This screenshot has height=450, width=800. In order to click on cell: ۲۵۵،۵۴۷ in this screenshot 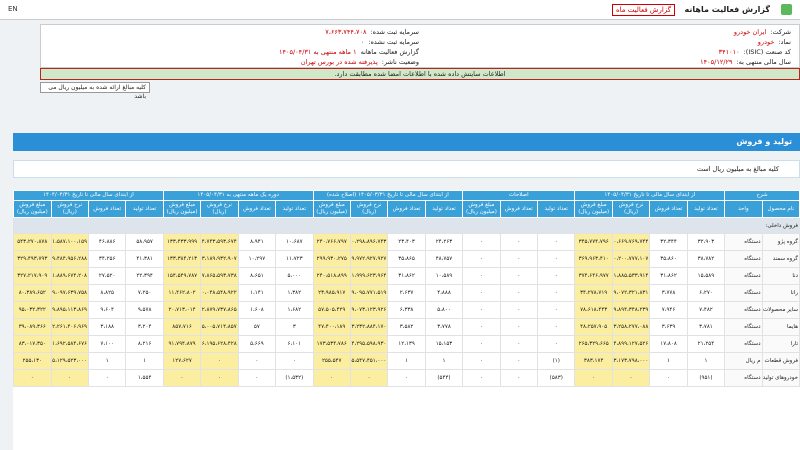, I will do `click(331, 361)`.